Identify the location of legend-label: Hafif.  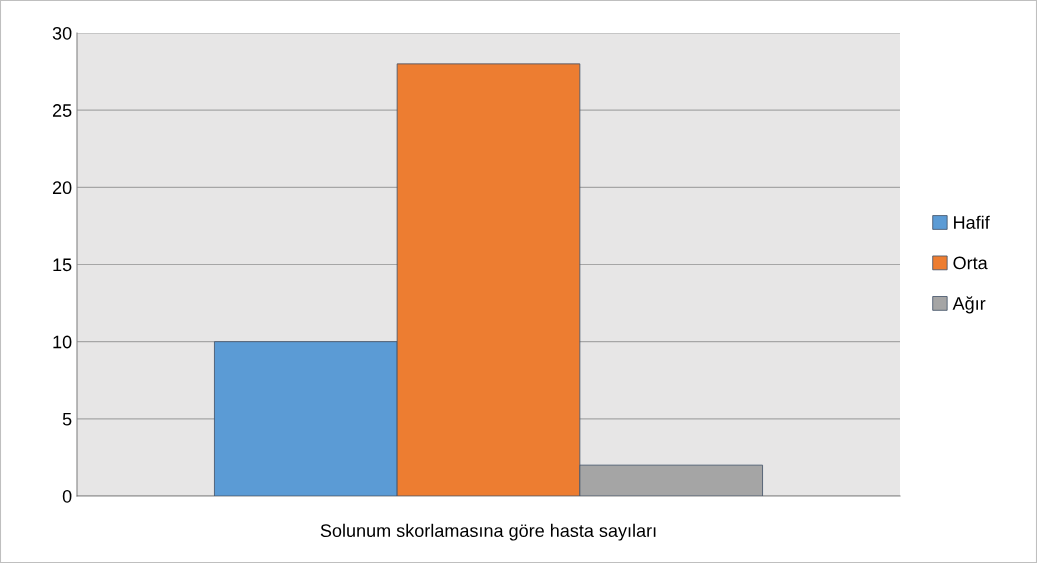
(972, 222).